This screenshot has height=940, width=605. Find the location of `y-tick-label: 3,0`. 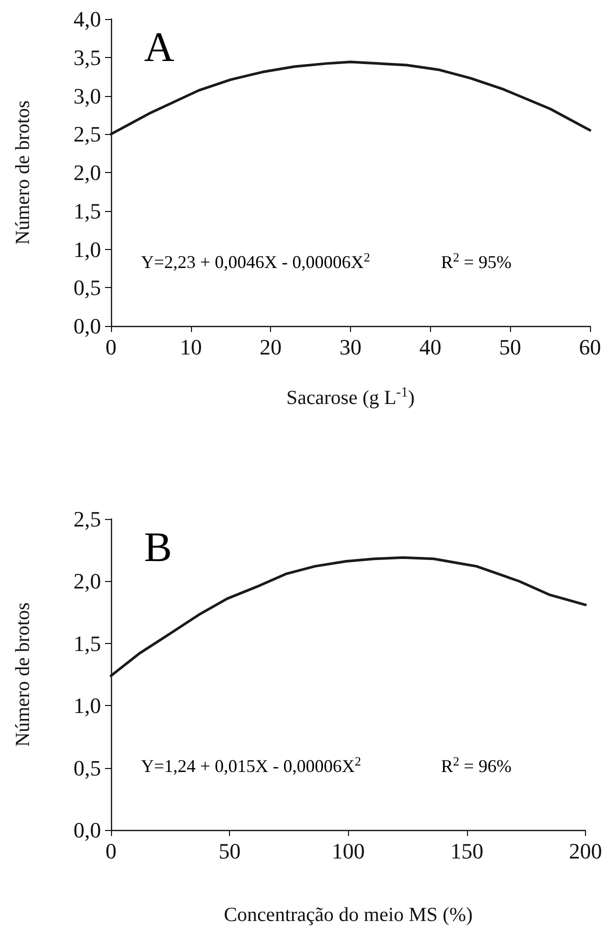

y-tick-label: 3,0 is located at coordinates (87, 95).